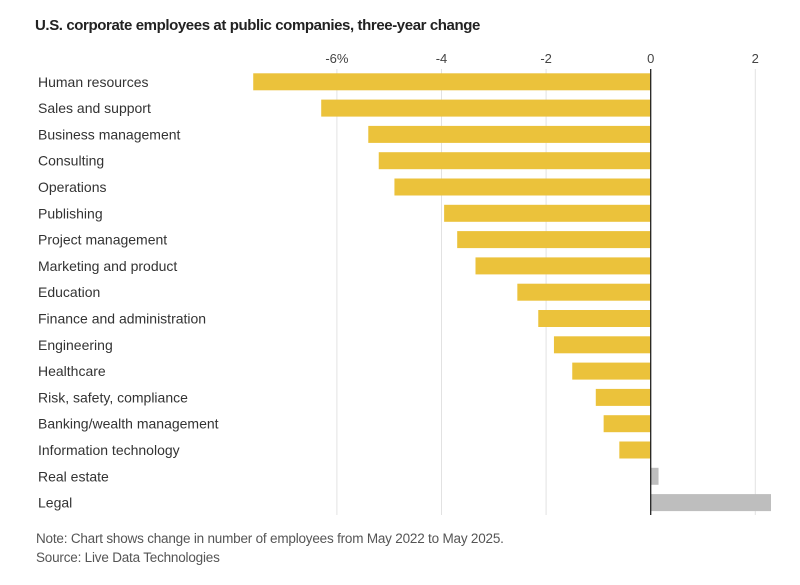  What do you see at coordinates (102, 240) in the screenshot?
I see `category-label: Project management` at bounding box center [102, 240].